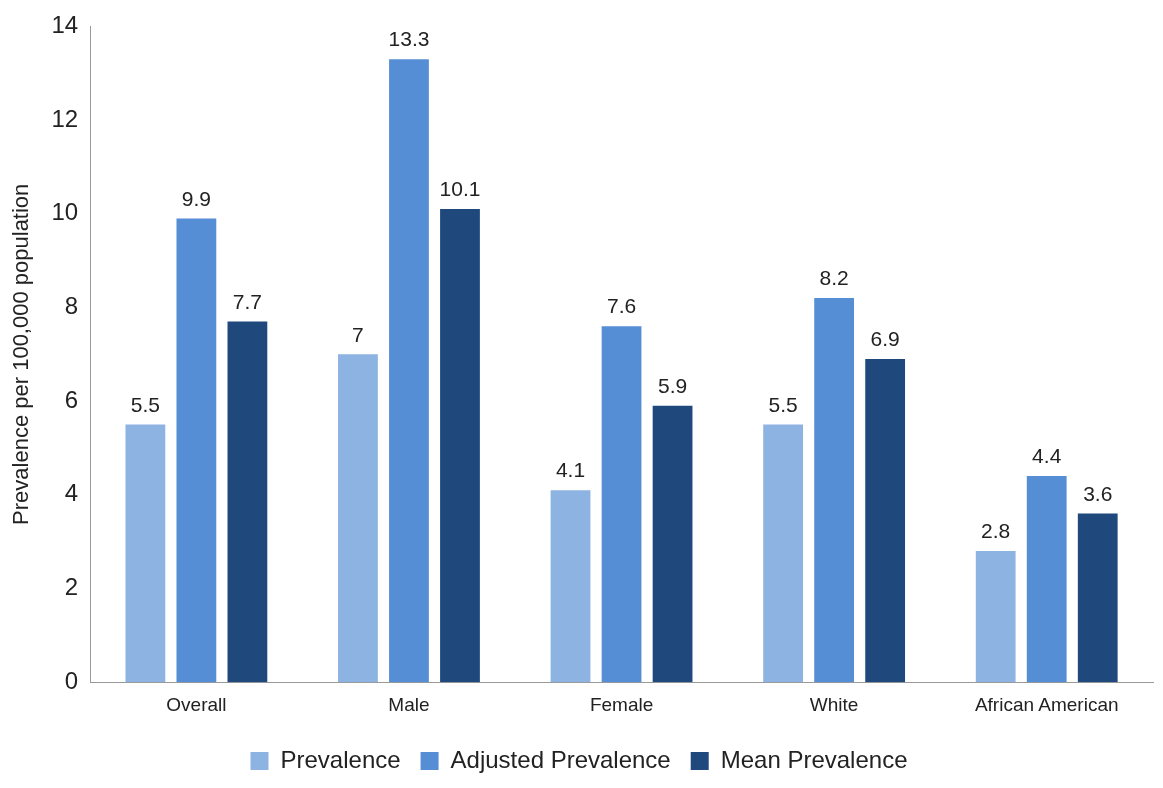  Describe the element at coordinates (996, 531) in the screenshot. I see `data-label: 2.8` at that location.